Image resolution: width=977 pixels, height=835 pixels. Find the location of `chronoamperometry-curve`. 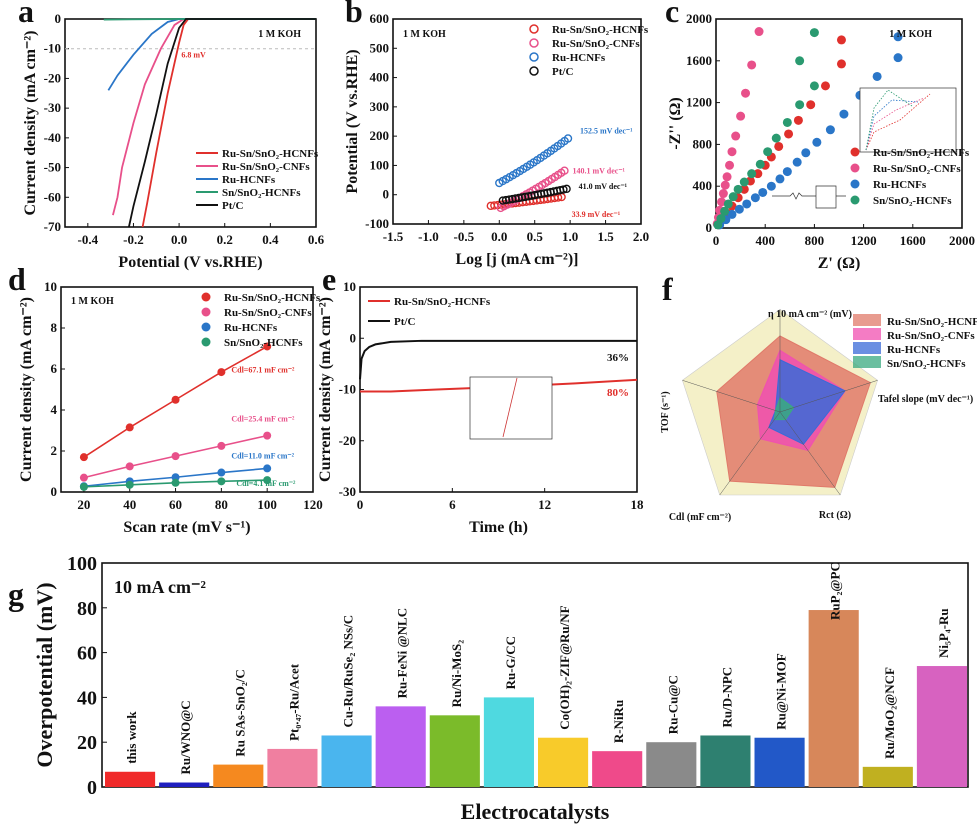

chronoamperometry-curve is located at coordinates (498, 359).